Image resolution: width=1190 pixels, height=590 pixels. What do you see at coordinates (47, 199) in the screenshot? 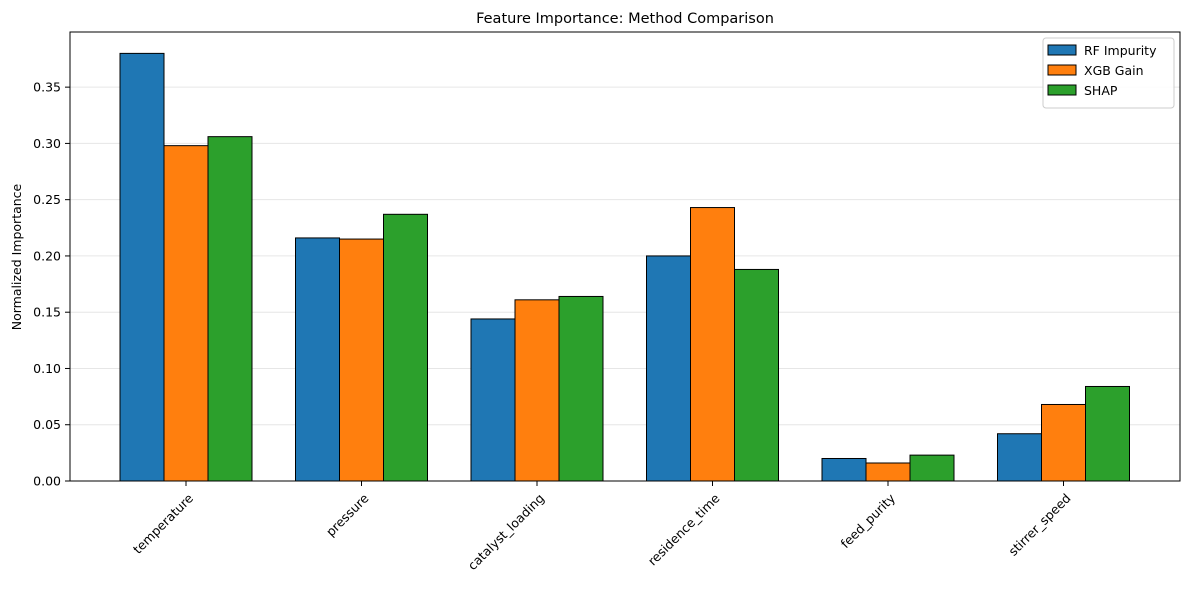
I see `y-tick-label: 0.25` at bounding box center [47, 199].